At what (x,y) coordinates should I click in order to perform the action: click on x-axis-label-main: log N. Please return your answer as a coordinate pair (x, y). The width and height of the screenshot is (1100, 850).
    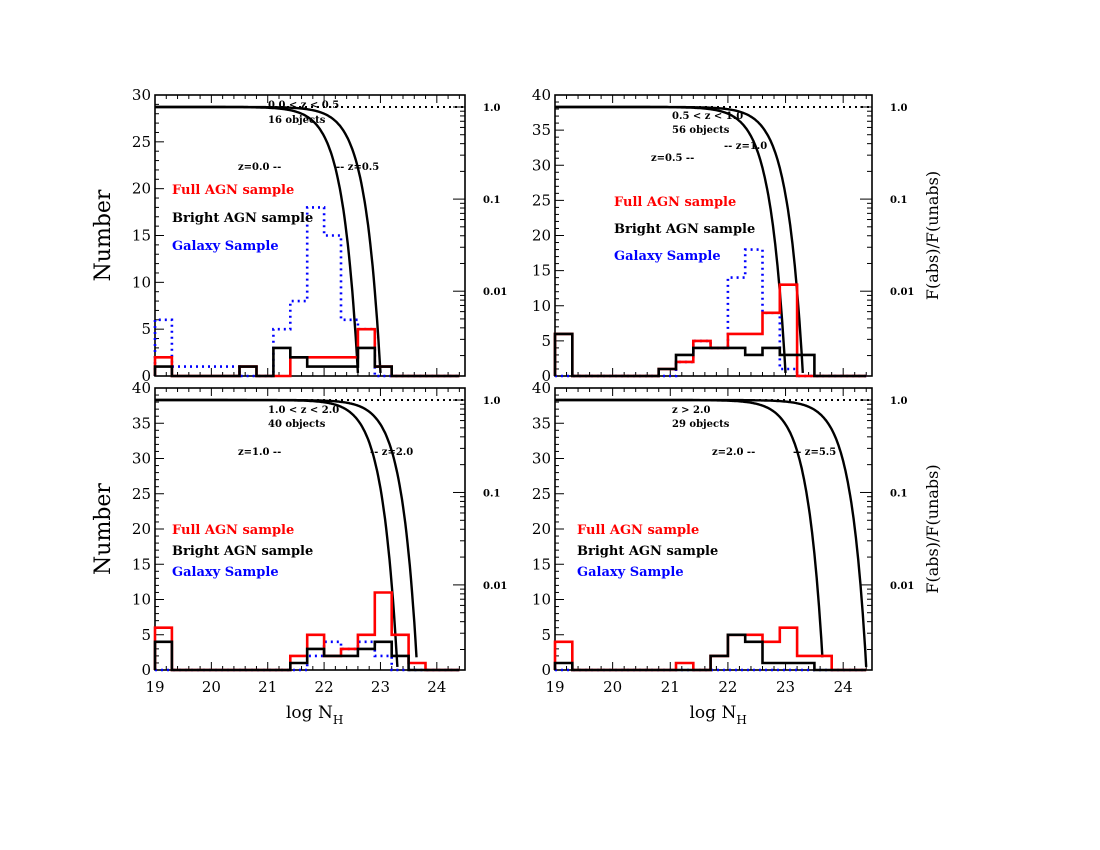
    Looking at the image, I should click on (713, 713).